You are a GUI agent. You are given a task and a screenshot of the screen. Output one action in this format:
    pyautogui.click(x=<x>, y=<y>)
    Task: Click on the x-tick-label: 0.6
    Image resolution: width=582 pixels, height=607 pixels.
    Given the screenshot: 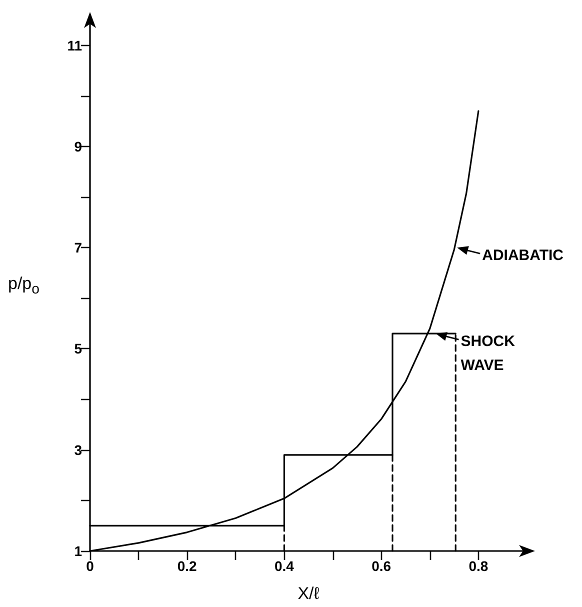 What is the action you would take?
    pyautogui.click(x=382, y=566)
    